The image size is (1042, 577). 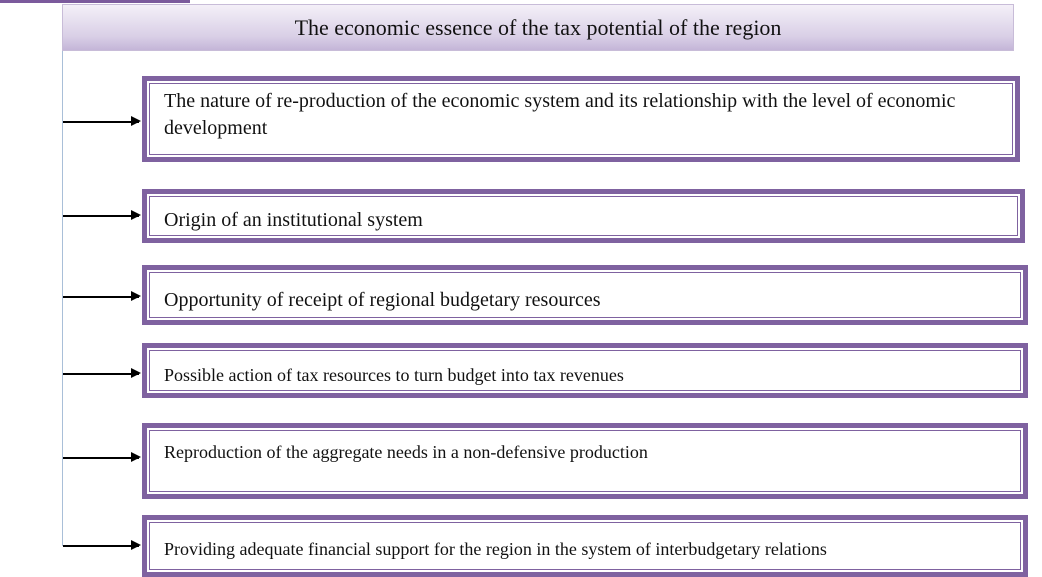 I want to click on item-box-2: Origin of an institutional system, so click(x=583, y=216).